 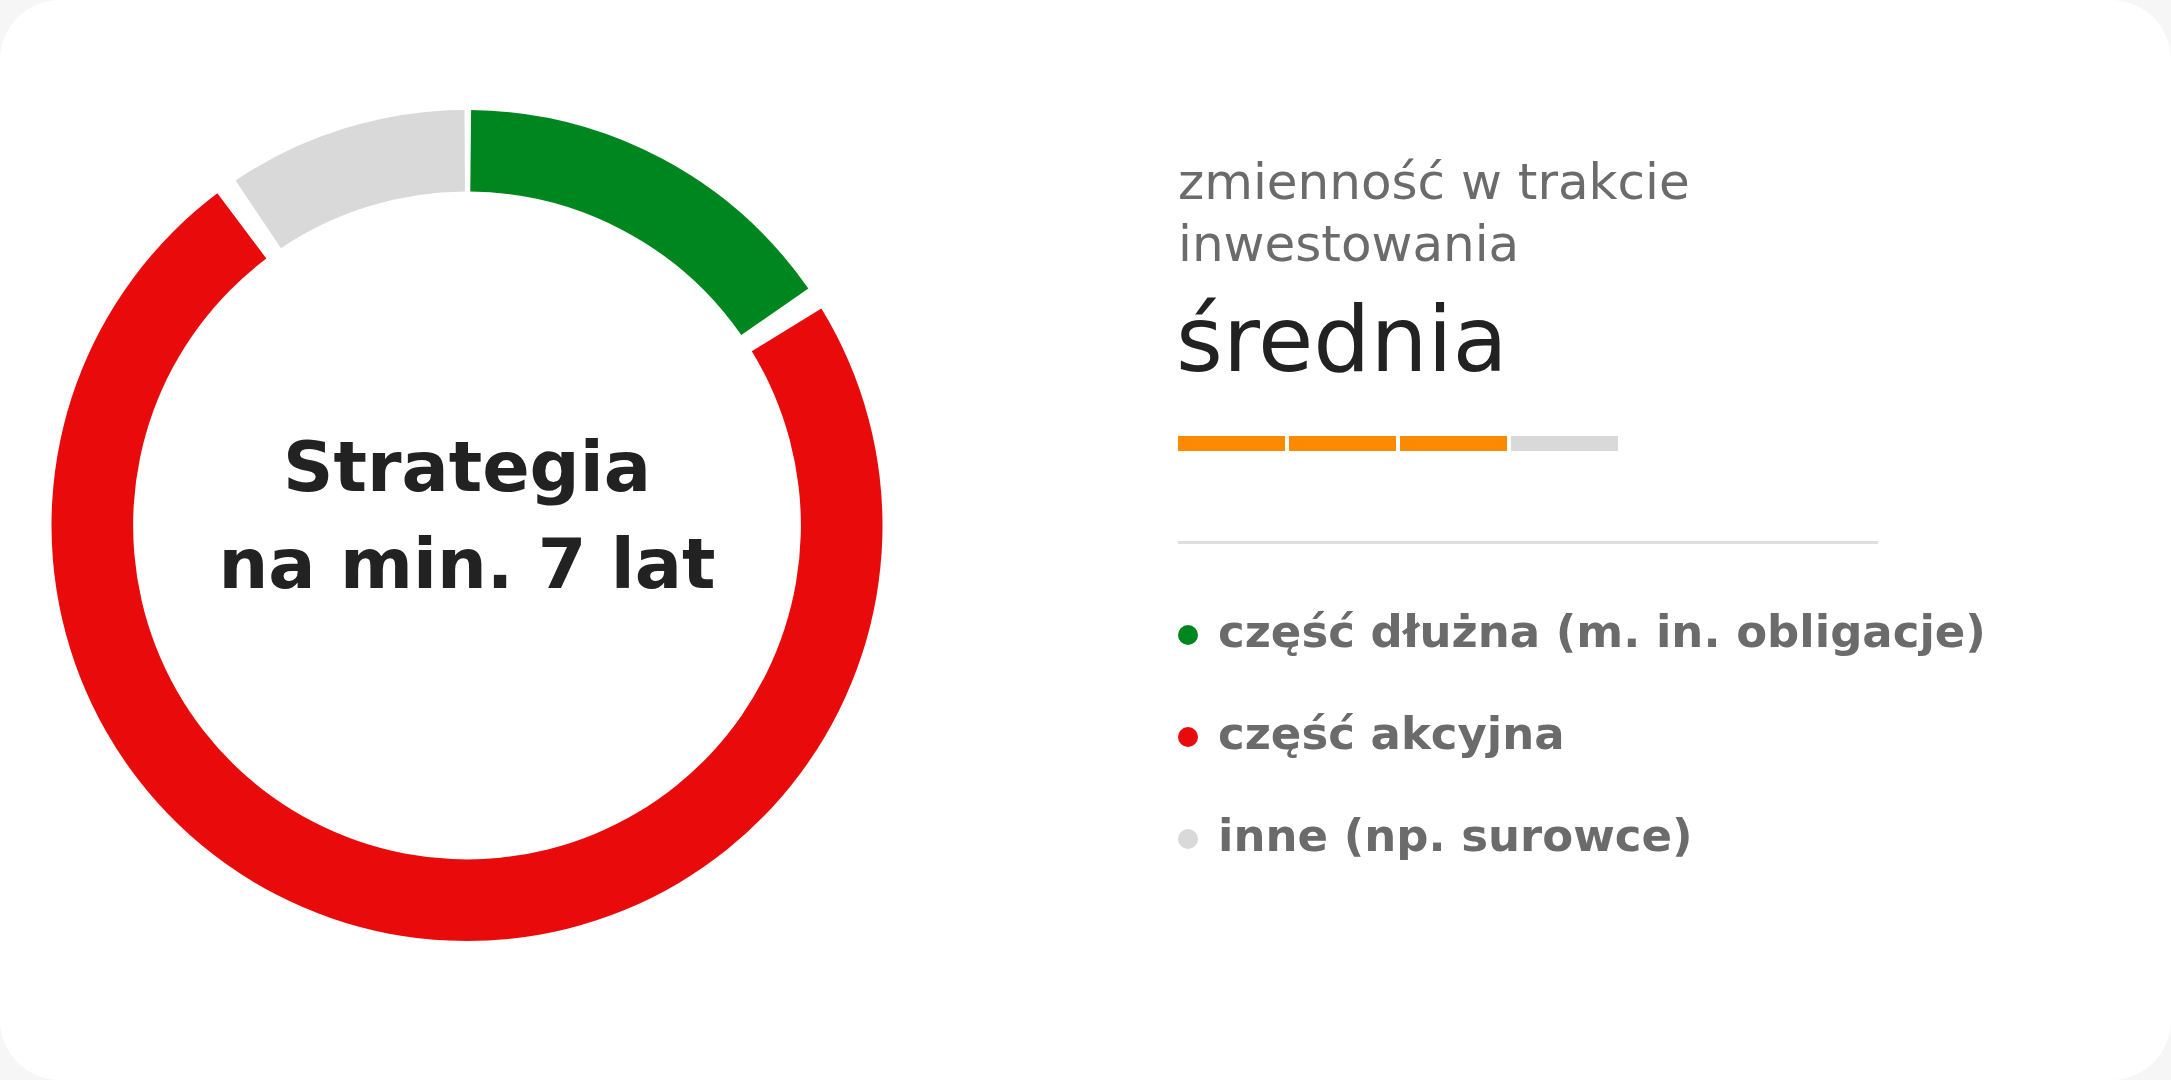 What do you see at coordinates (1391, 734) in the screenshot?
I see `legend-label: część akcyjna` at bounding box center [1391, 734].